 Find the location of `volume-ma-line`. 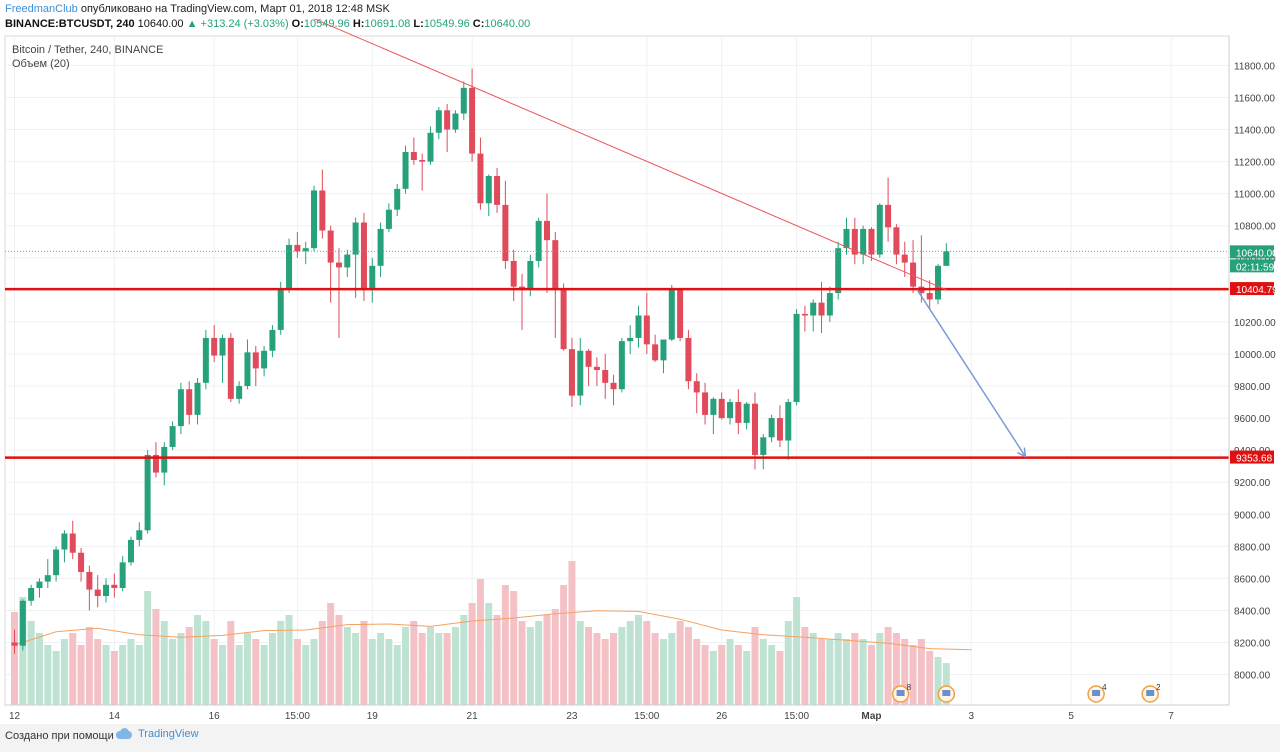

volume-ma-line is located at coordinates (493, 630).